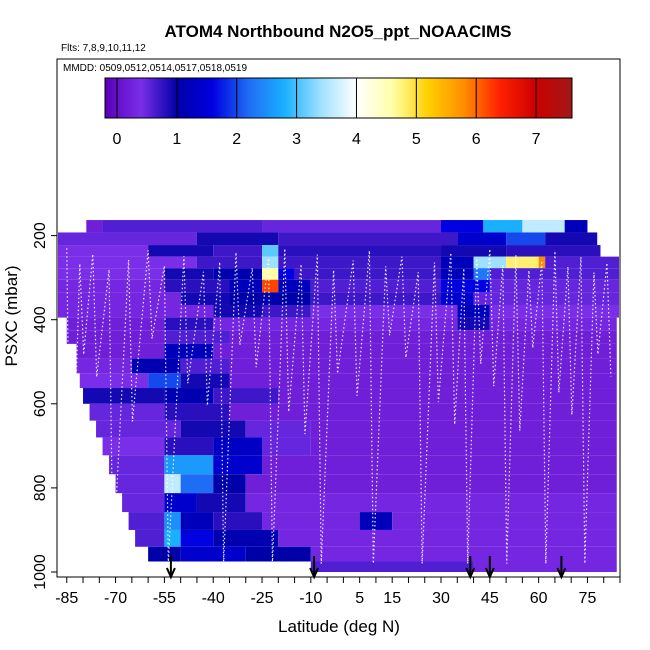  I want to click on x-tick-label: -70, so click(115, 598).